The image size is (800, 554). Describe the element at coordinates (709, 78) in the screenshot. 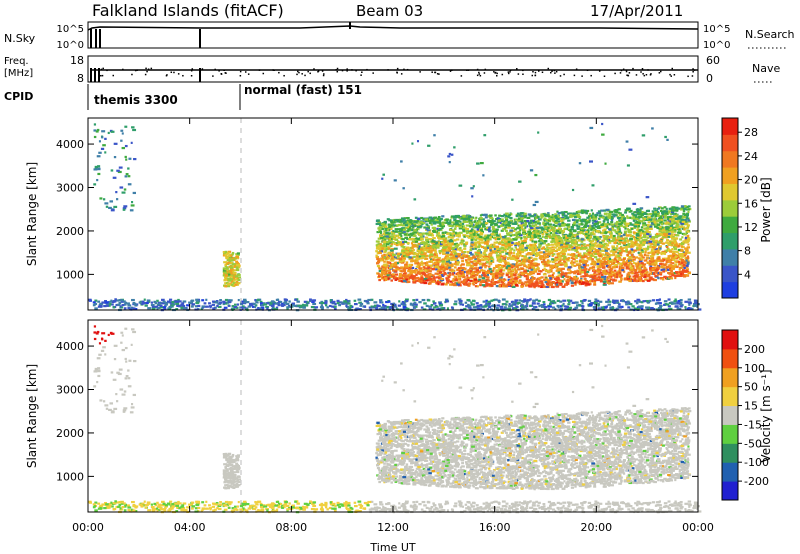

I see `nave-tick-bottom: 0` at that location.